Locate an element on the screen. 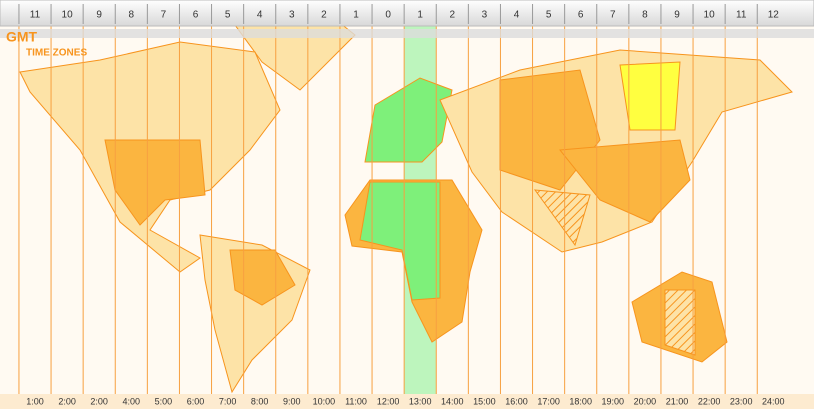 This screenshot has width=814, height=414. bottom-time-label: 10:00 is located at coordinates (324, 401).